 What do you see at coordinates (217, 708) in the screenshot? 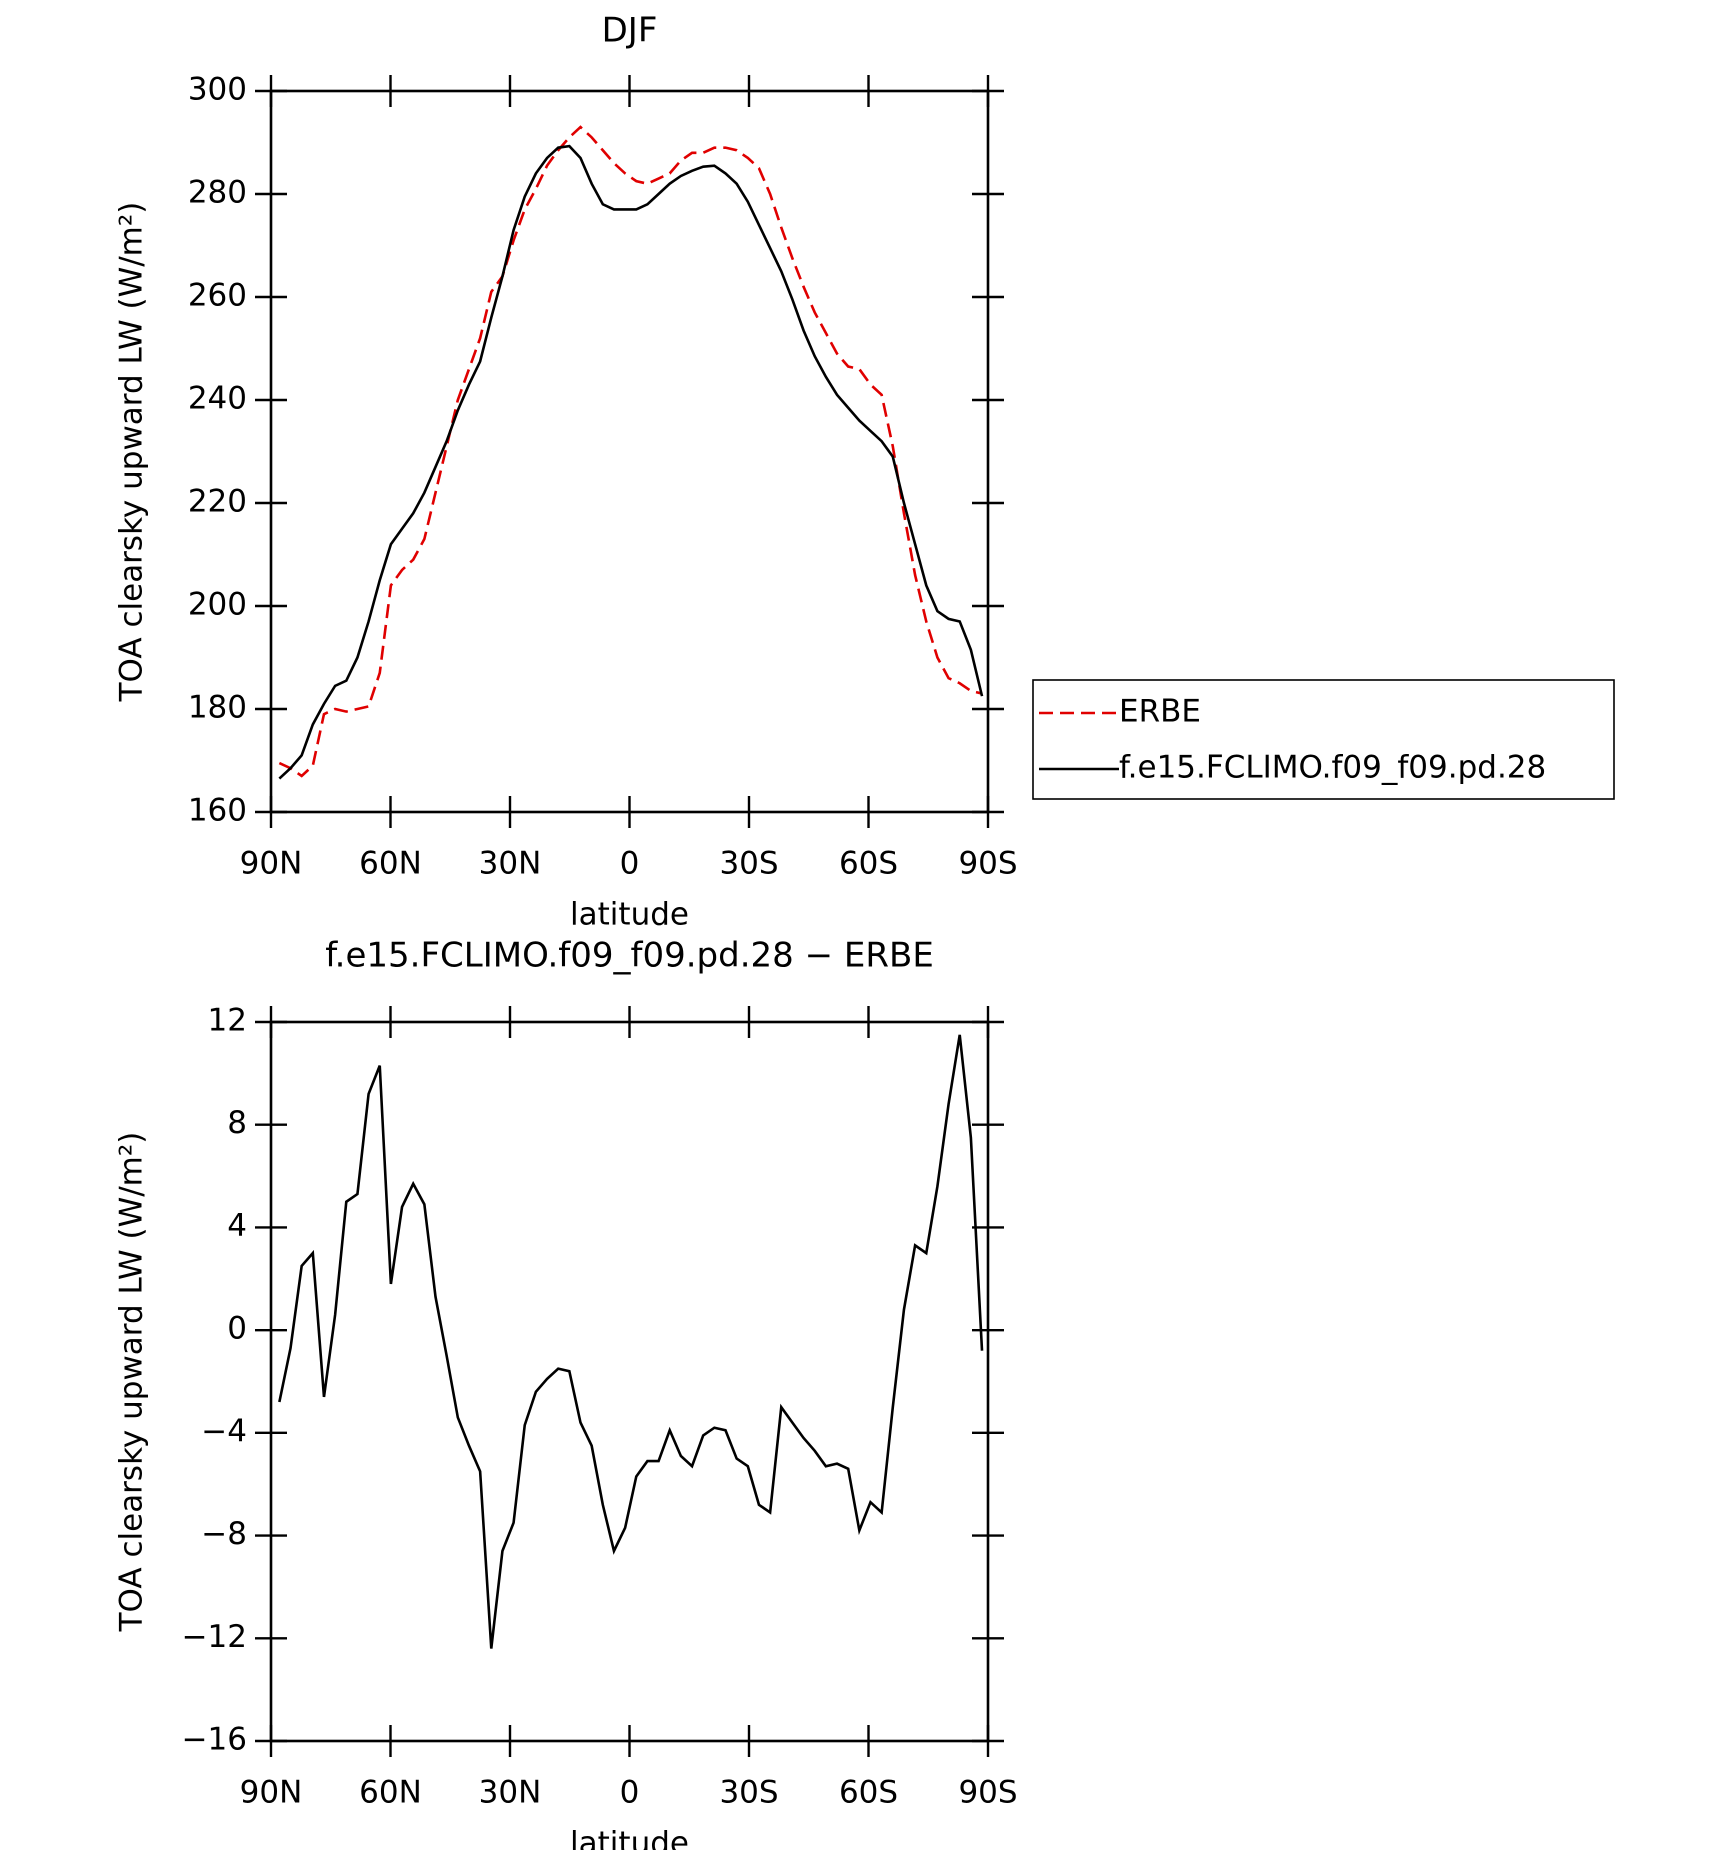
I see `y-tick-label: 180` at bounding box center [217, 708].